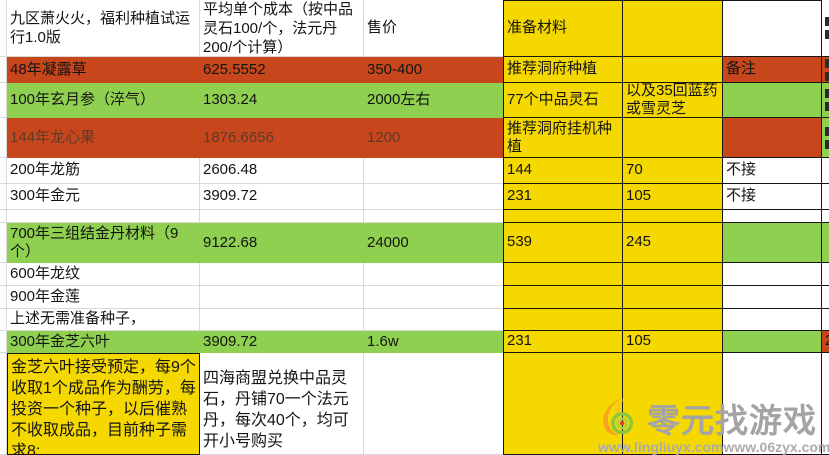  I want to click on cell-r10c4, so click(563, 297).